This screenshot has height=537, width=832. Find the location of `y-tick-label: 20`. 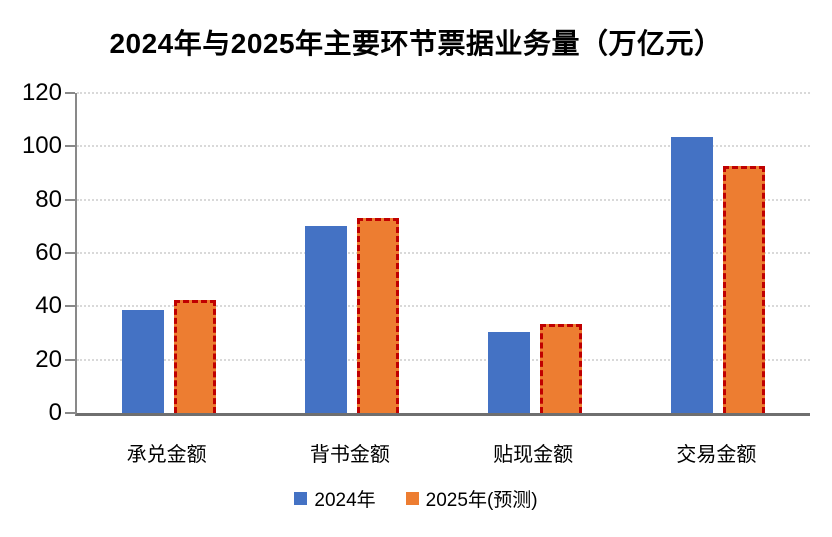

y-tick-label: 20 is located at coordinates (48, 359).